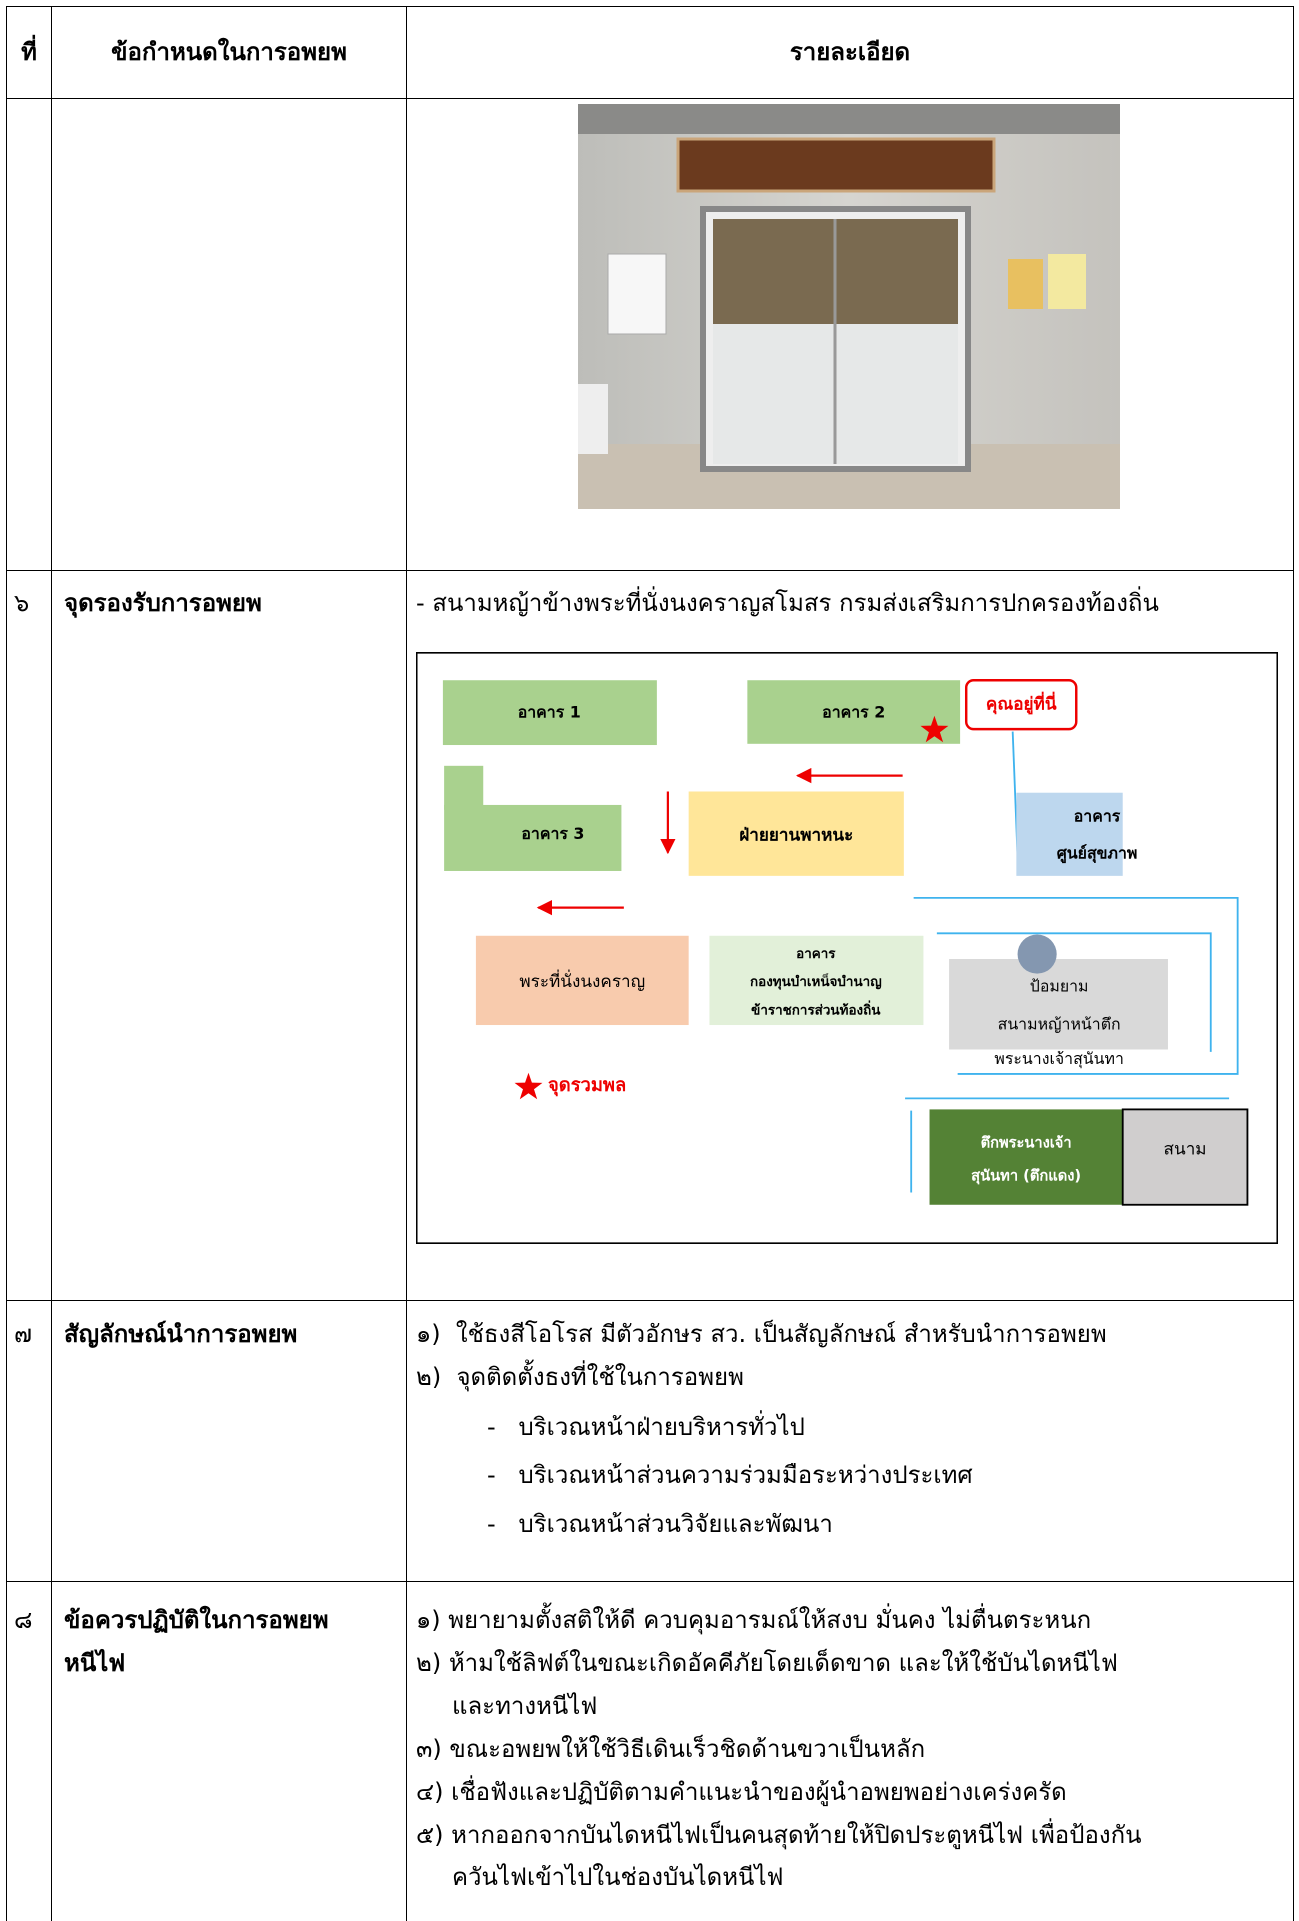 The height and width of the screenshot is (1921, 1299). What do you see at coordinates (229, 52) in the screenshot?
I see `header-cell: ข้อกำหนดในการอพยพ` at bounding box center [229, 52].